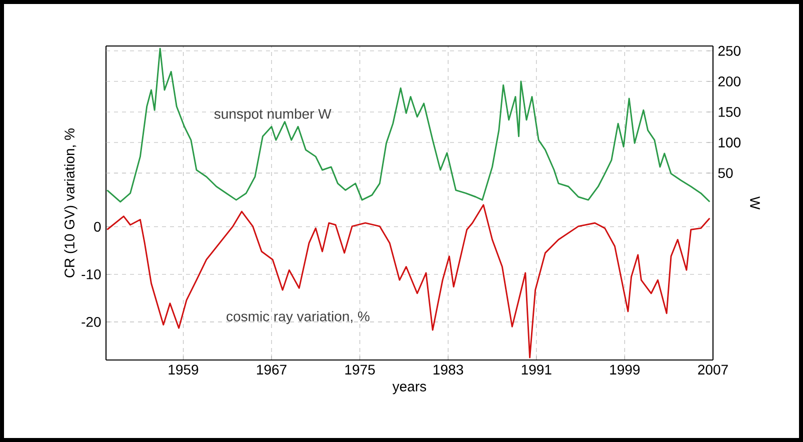 Image resolution: width=803 pixels, height=442 pixels. I want to click on y2-axis-title: W, so click(755, 203).